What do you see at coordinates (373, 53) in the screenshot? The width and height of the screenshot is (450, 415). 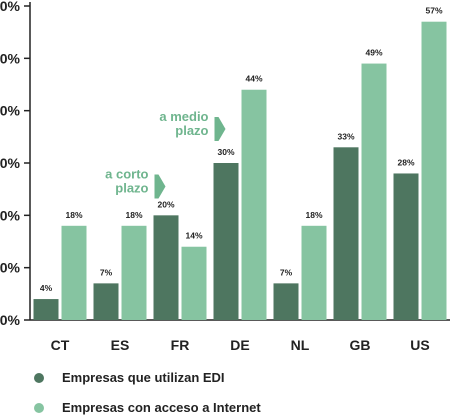 I see `data-label: 49%` at bounding box center [373, 53].